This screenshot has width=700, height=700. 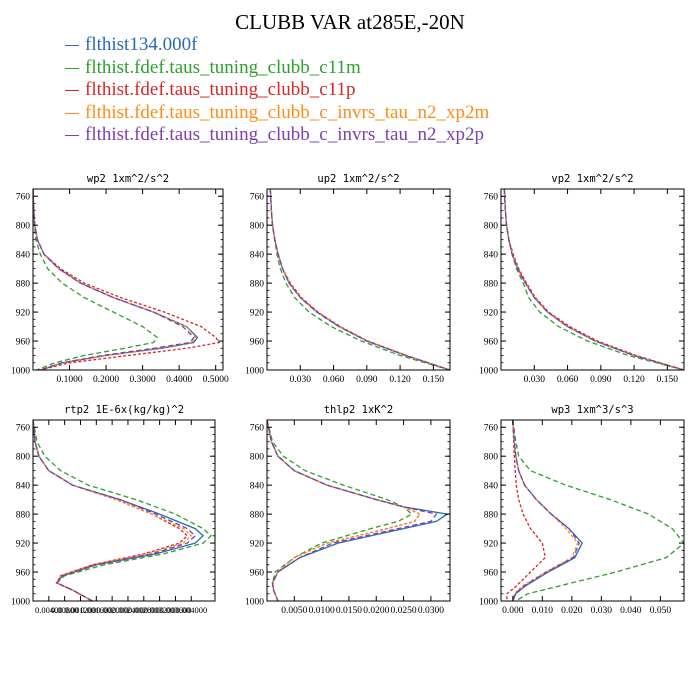 I want to click on x-tick-label: 0.3000, so click(x=143, y=380).